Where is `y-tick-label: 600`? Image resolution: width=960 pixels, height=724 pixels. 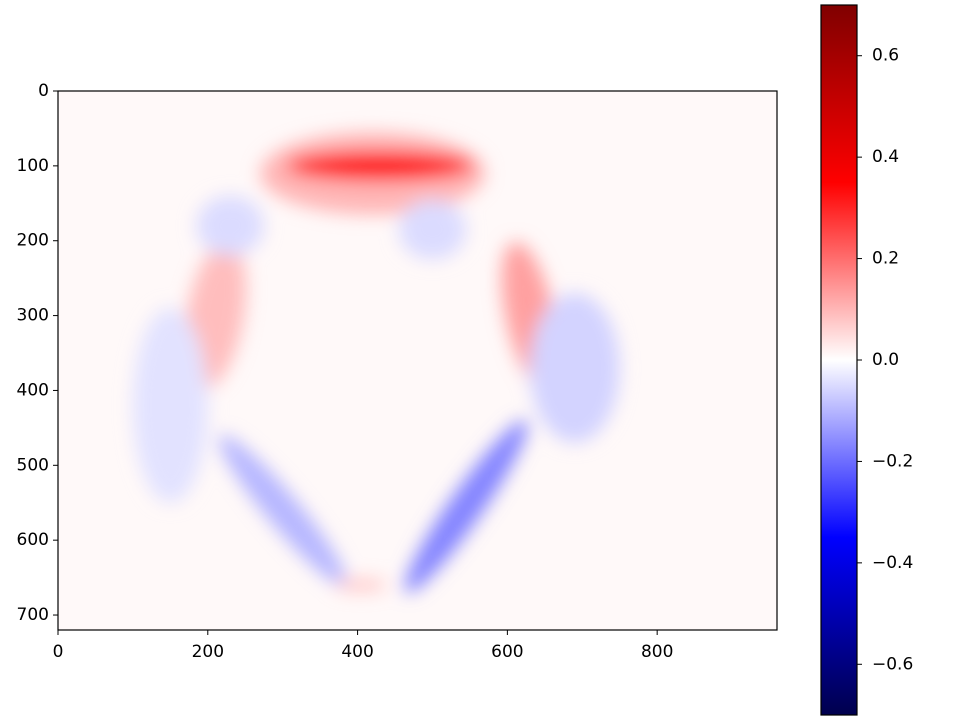
y-tick-label: 600 is located at coordinates (33, 540).